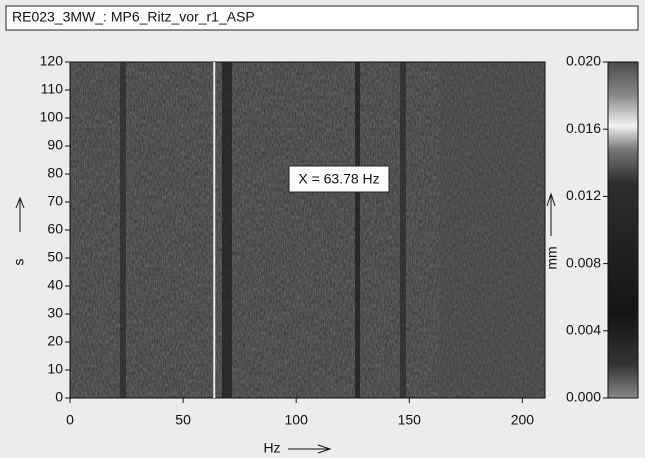  What do you see at coordinates (297, 420) in the screenshot?
I see `x-tick-label: 100` at bounding box center [297, 420].